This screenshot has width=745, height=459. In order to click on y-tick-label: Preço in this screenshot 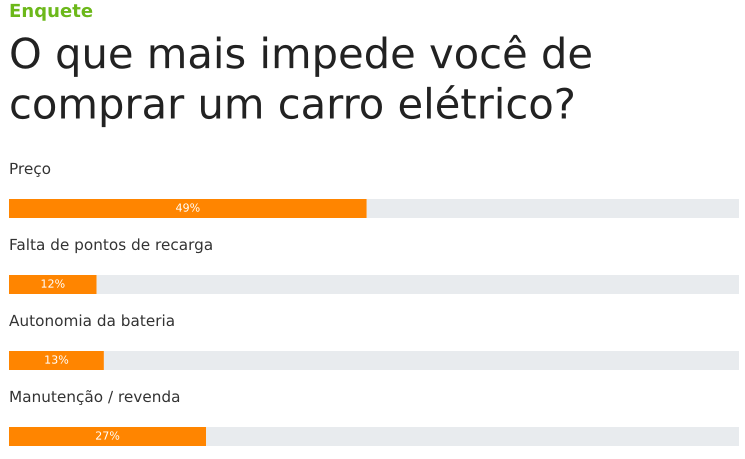, I will do `click(30, 169)`.